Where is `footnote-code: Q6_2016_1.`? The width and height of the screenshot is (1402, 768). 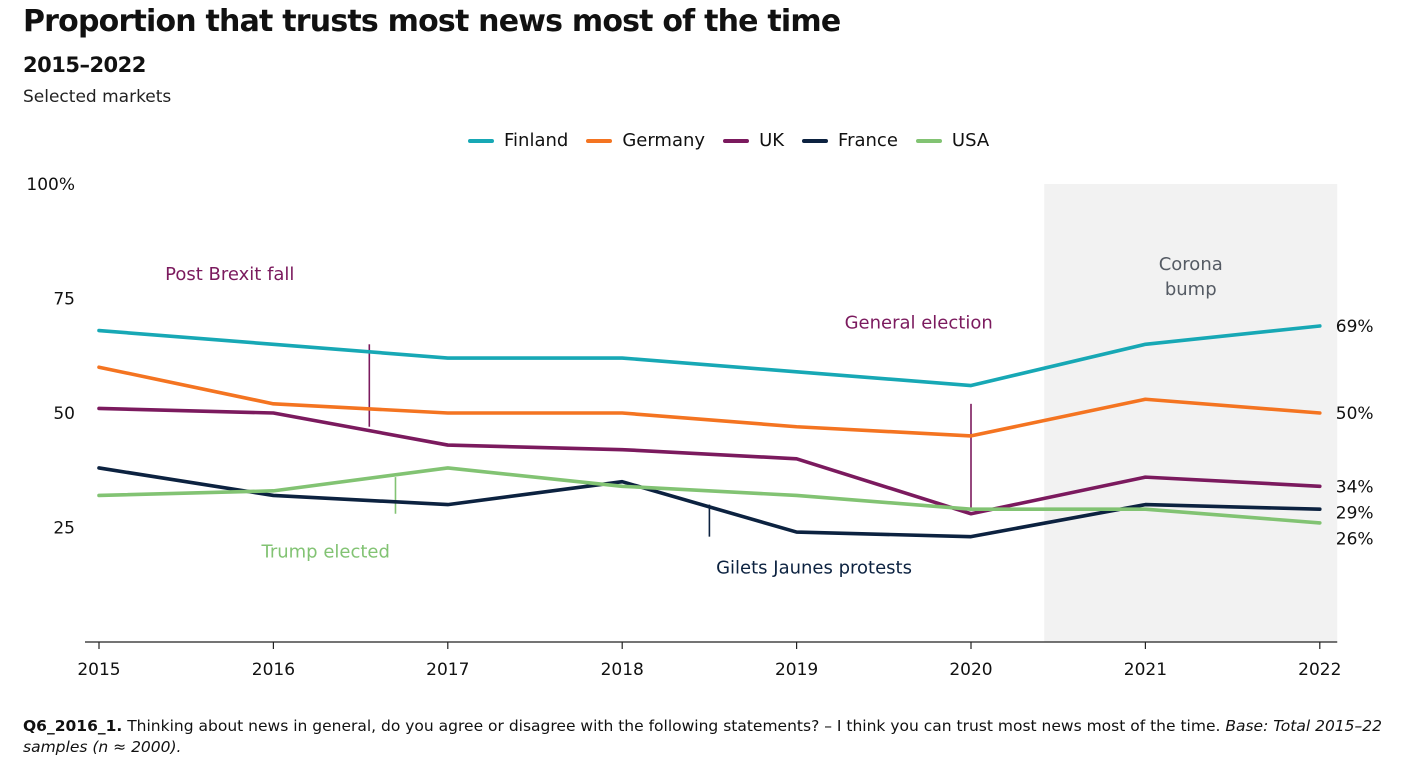 footnote-code: Q6_2016_1. is located at coordinates (73, 726).